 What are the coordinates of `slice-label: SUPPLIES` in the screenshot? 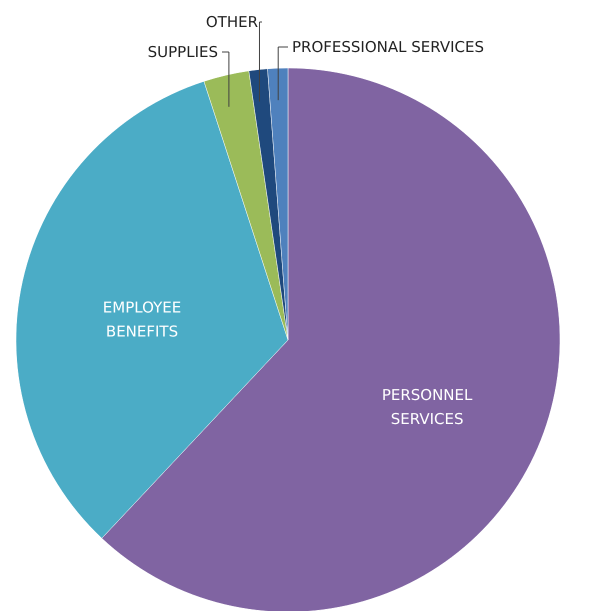 It's located at (183, 52).